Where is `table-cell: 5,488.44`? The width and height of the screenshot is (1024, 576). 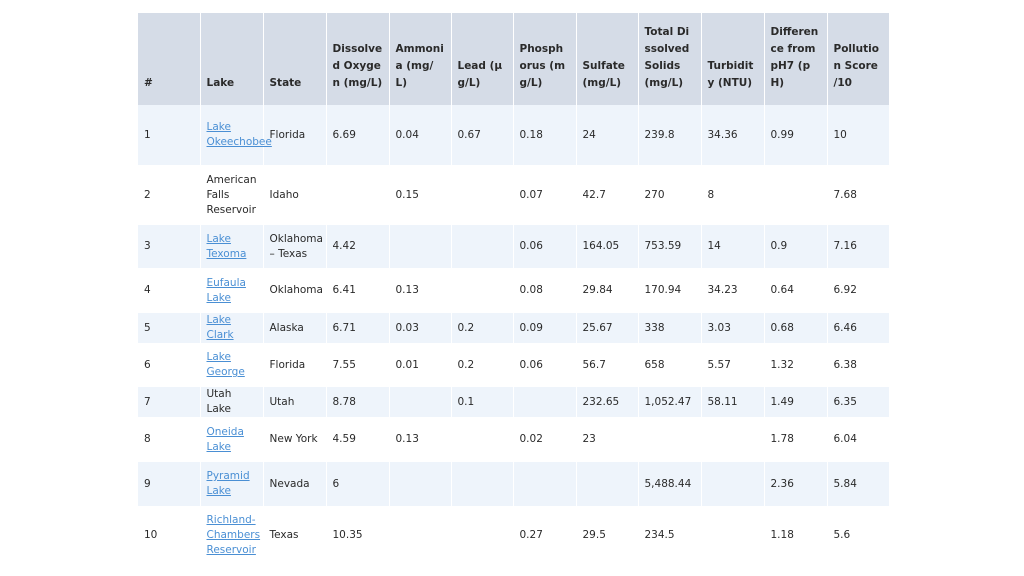 table-cell: 5,488.44 is located at coordinates (670, 484).